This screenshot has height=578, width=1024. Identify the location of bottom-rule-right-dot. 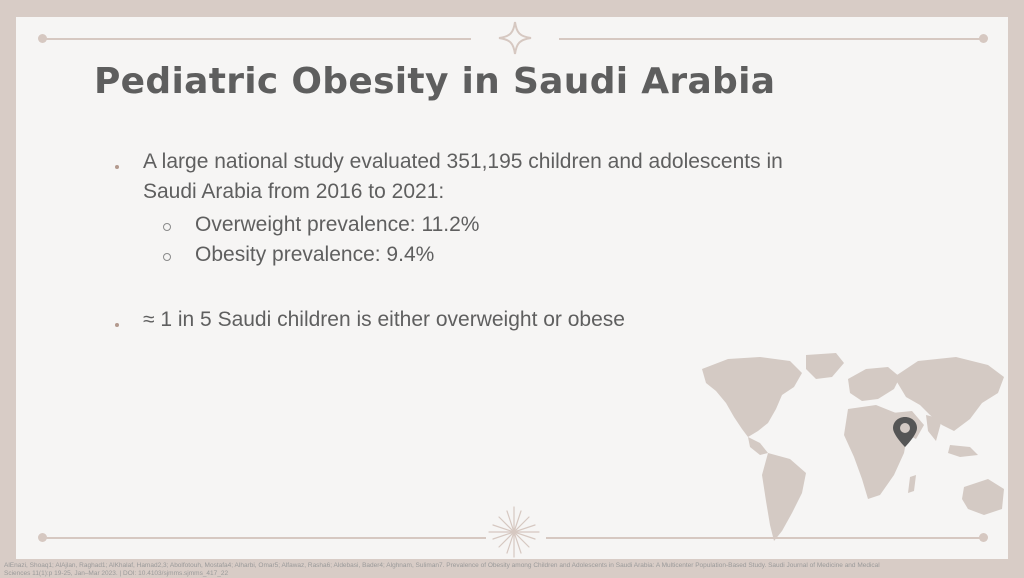
(983, 537).